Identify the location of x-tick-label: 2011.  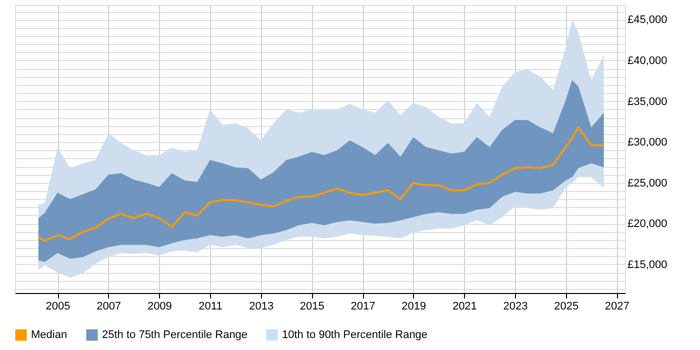
(210, 306).